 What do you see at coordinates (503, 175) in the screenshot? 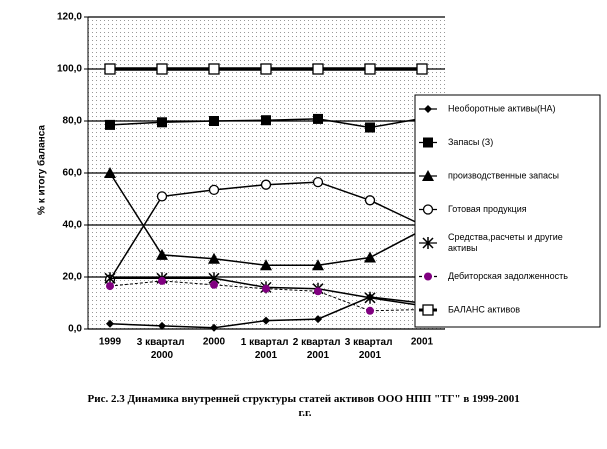
I see `legend-label: производственные запасы` at bounding box center [503, 175].